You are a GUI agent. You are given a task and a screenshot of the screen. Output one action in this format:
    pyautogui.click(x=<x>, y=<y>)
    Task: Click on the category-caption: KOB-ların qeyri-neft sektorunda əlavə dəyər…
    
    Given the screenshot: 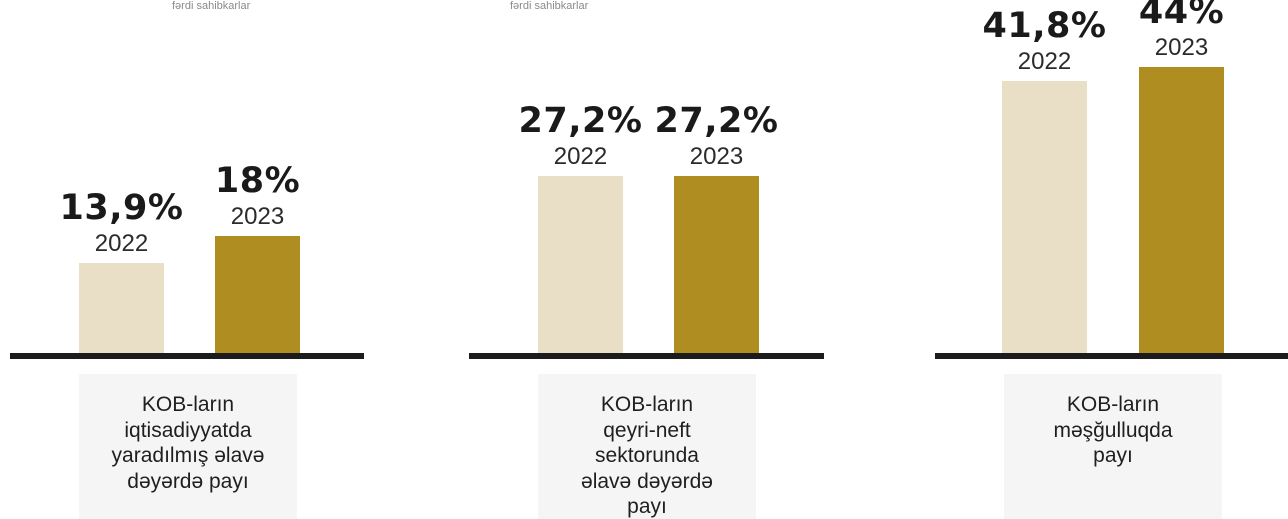 What is the action you would take?
    pyautogui.click(x=647, y=446)
    